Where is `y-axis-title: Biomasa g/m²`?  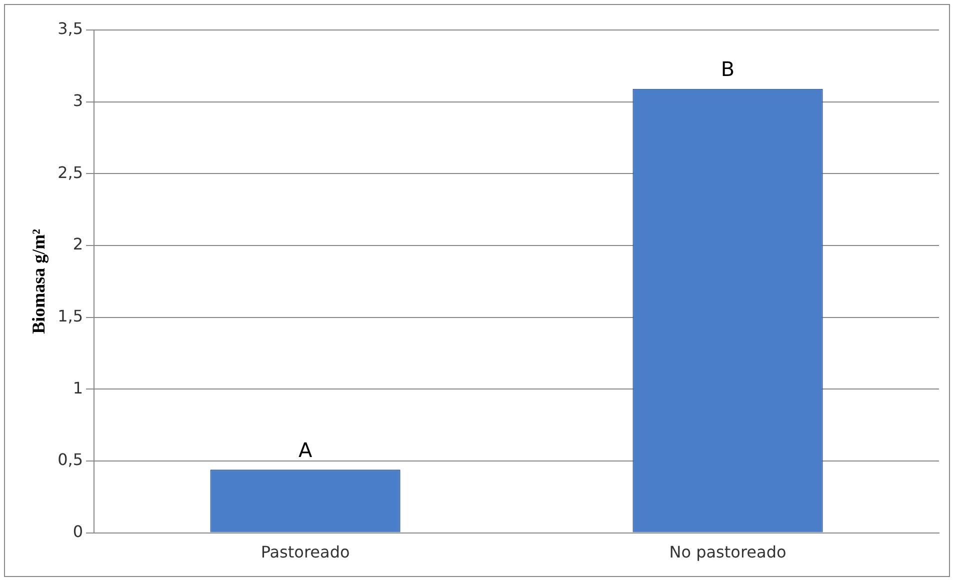 y-axis-title: Biomasa g/m² is located at coordinates (38, 281).